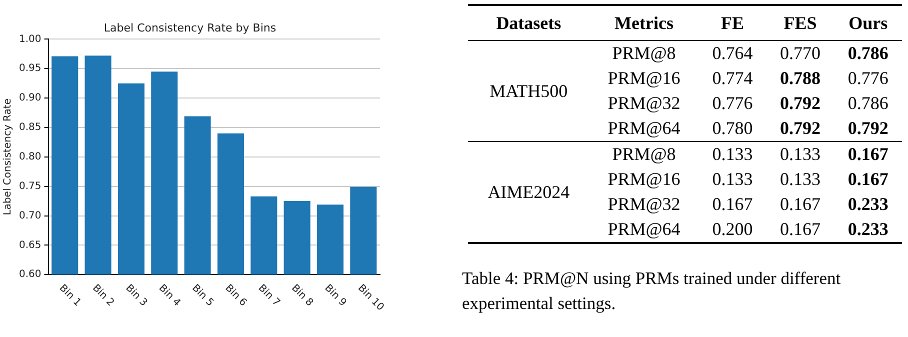 This screenshot has height=337, width=908. Describe the element at coordinates (732, 128) in the screenshot. I see `text: 0.780` at that location.